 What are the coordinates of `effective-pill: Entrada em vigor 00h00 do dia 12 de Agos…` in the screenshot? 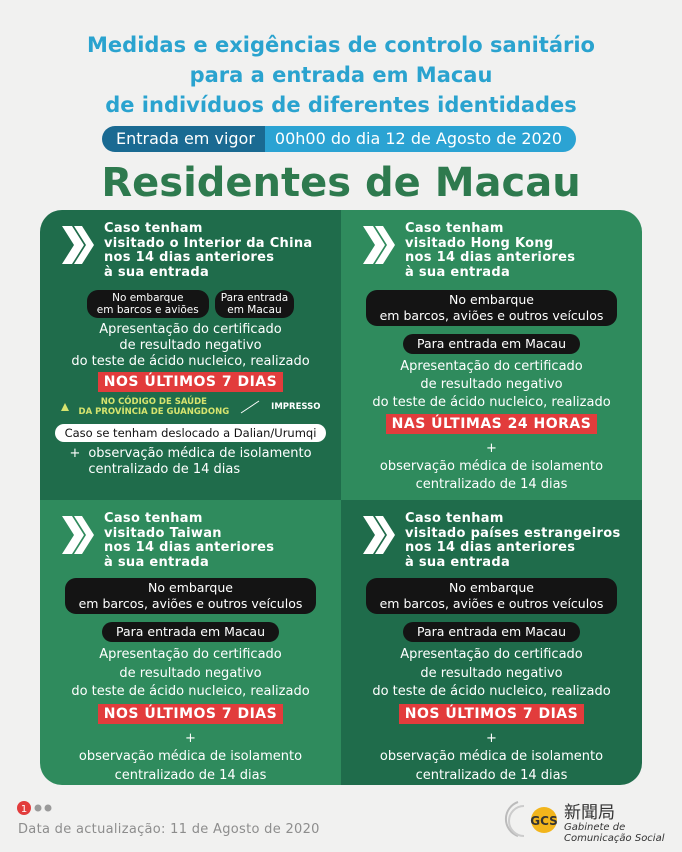 It's located at (339, 139).